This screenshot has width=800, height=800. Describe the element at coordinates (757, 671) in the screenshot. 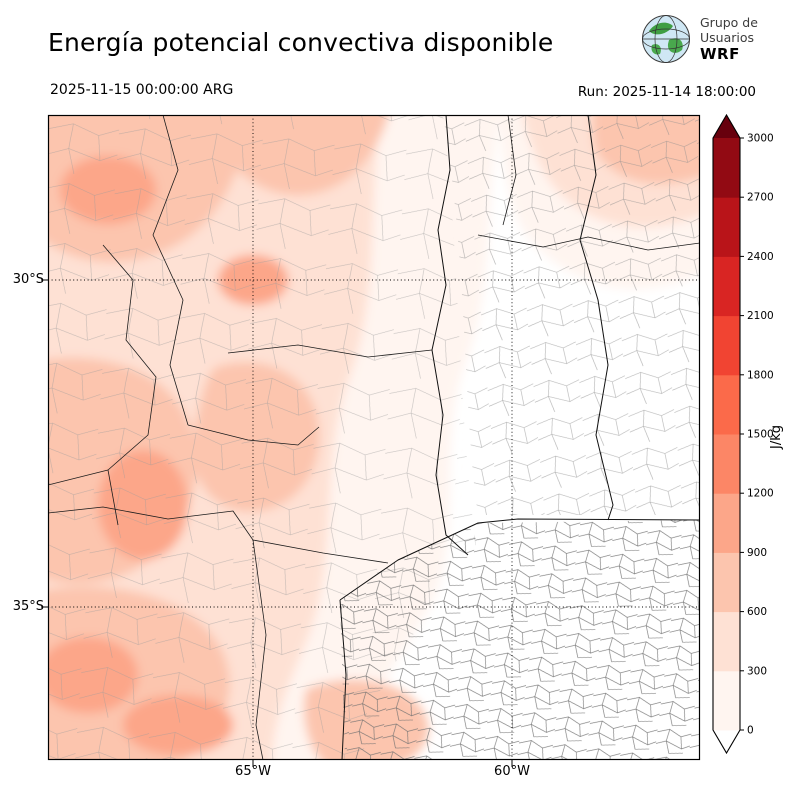

I see `svg-text: 300` at that location.